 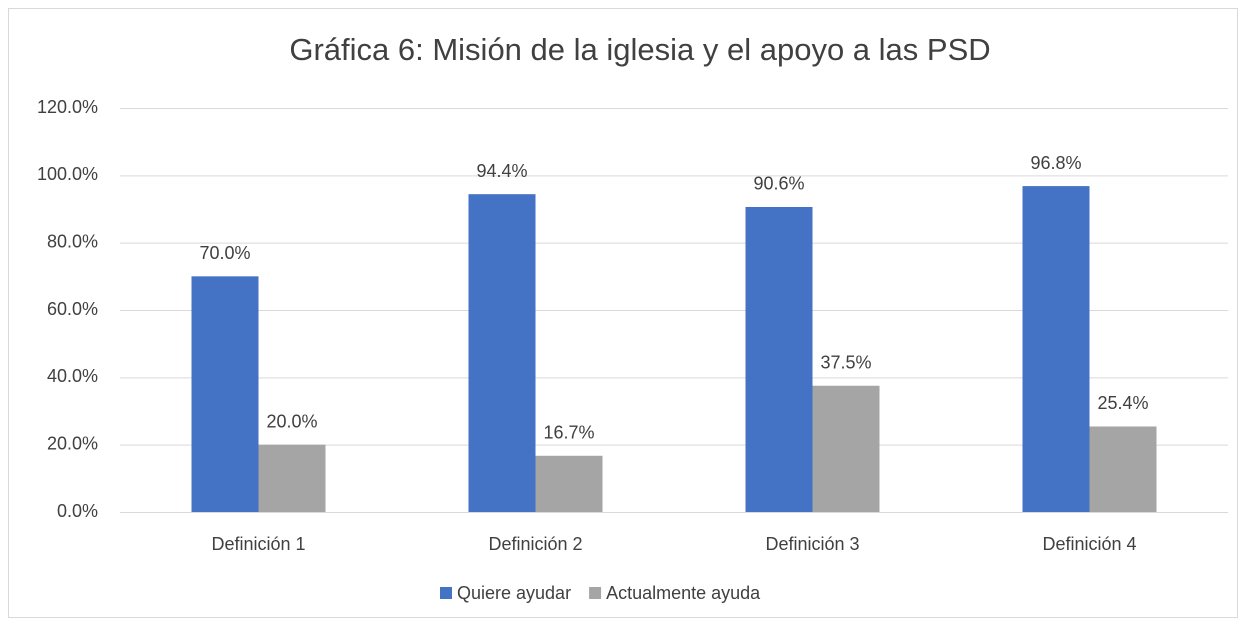 What do you see at coordinates (812, 544) in the screenshot?
I see `x-tick-label: Definición 3` at bounding box center [812, 544].